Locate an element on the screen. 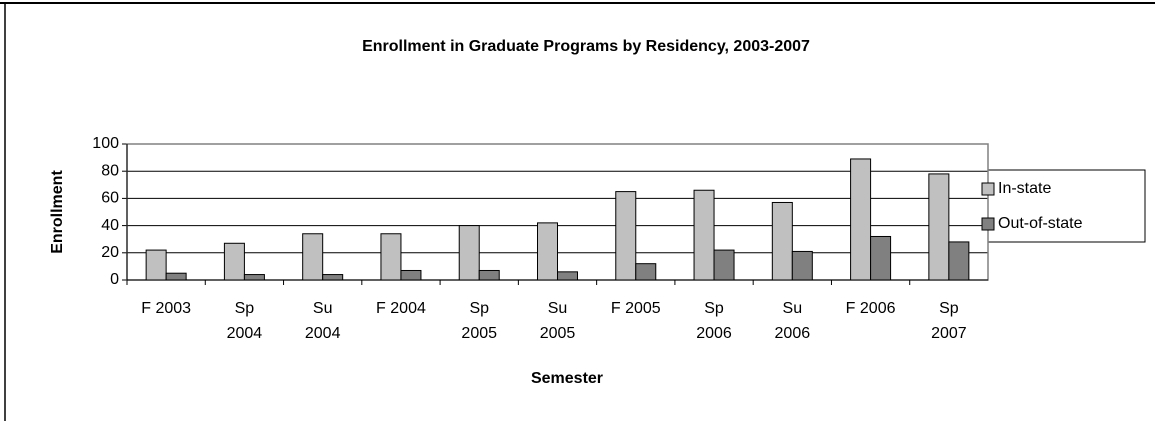 The width and height of the screenshot is (1155, 421). x-tick-label: Sp 2006 is located at coordinates (714, 321).